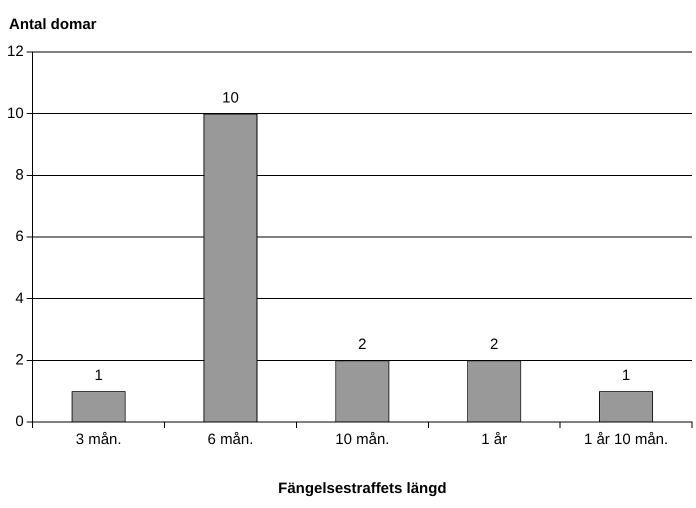 This screenshot has width=696, height=508. I want to click on x-axis-title: Fängelsestraffets längd, so click(362, 489).